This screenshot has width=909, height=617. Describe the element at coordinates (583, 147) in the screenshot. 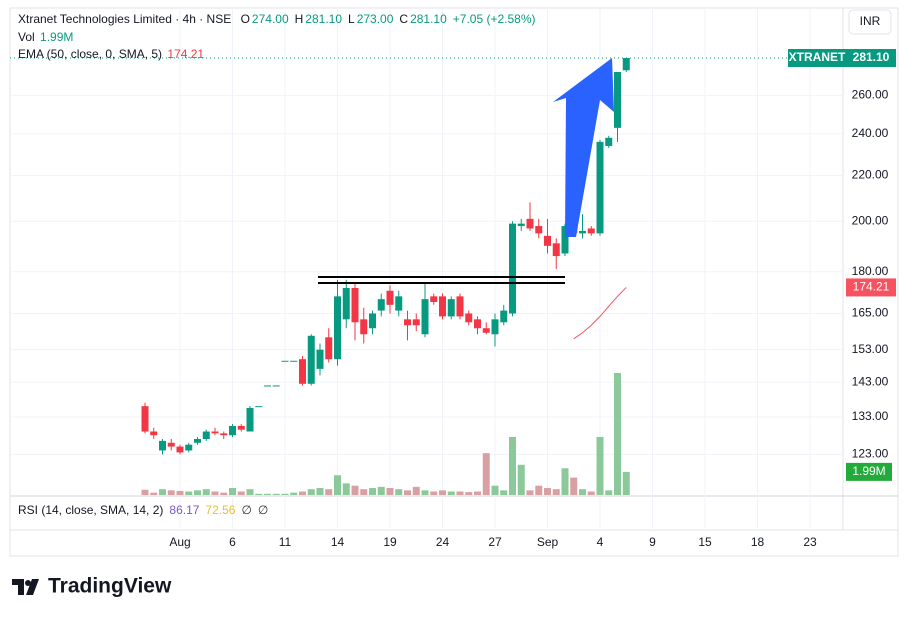

I see `drawing-arrow` at that location.